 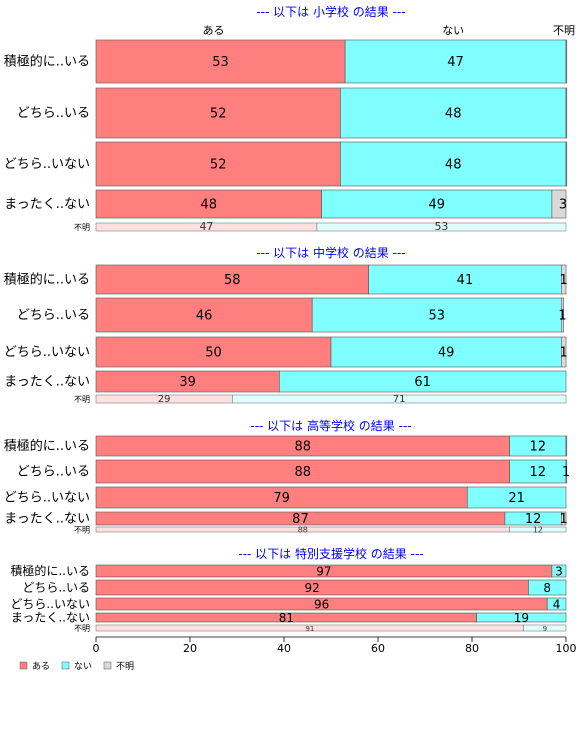 I want to click on legend-label: 不明, so click(x=125, y=666).